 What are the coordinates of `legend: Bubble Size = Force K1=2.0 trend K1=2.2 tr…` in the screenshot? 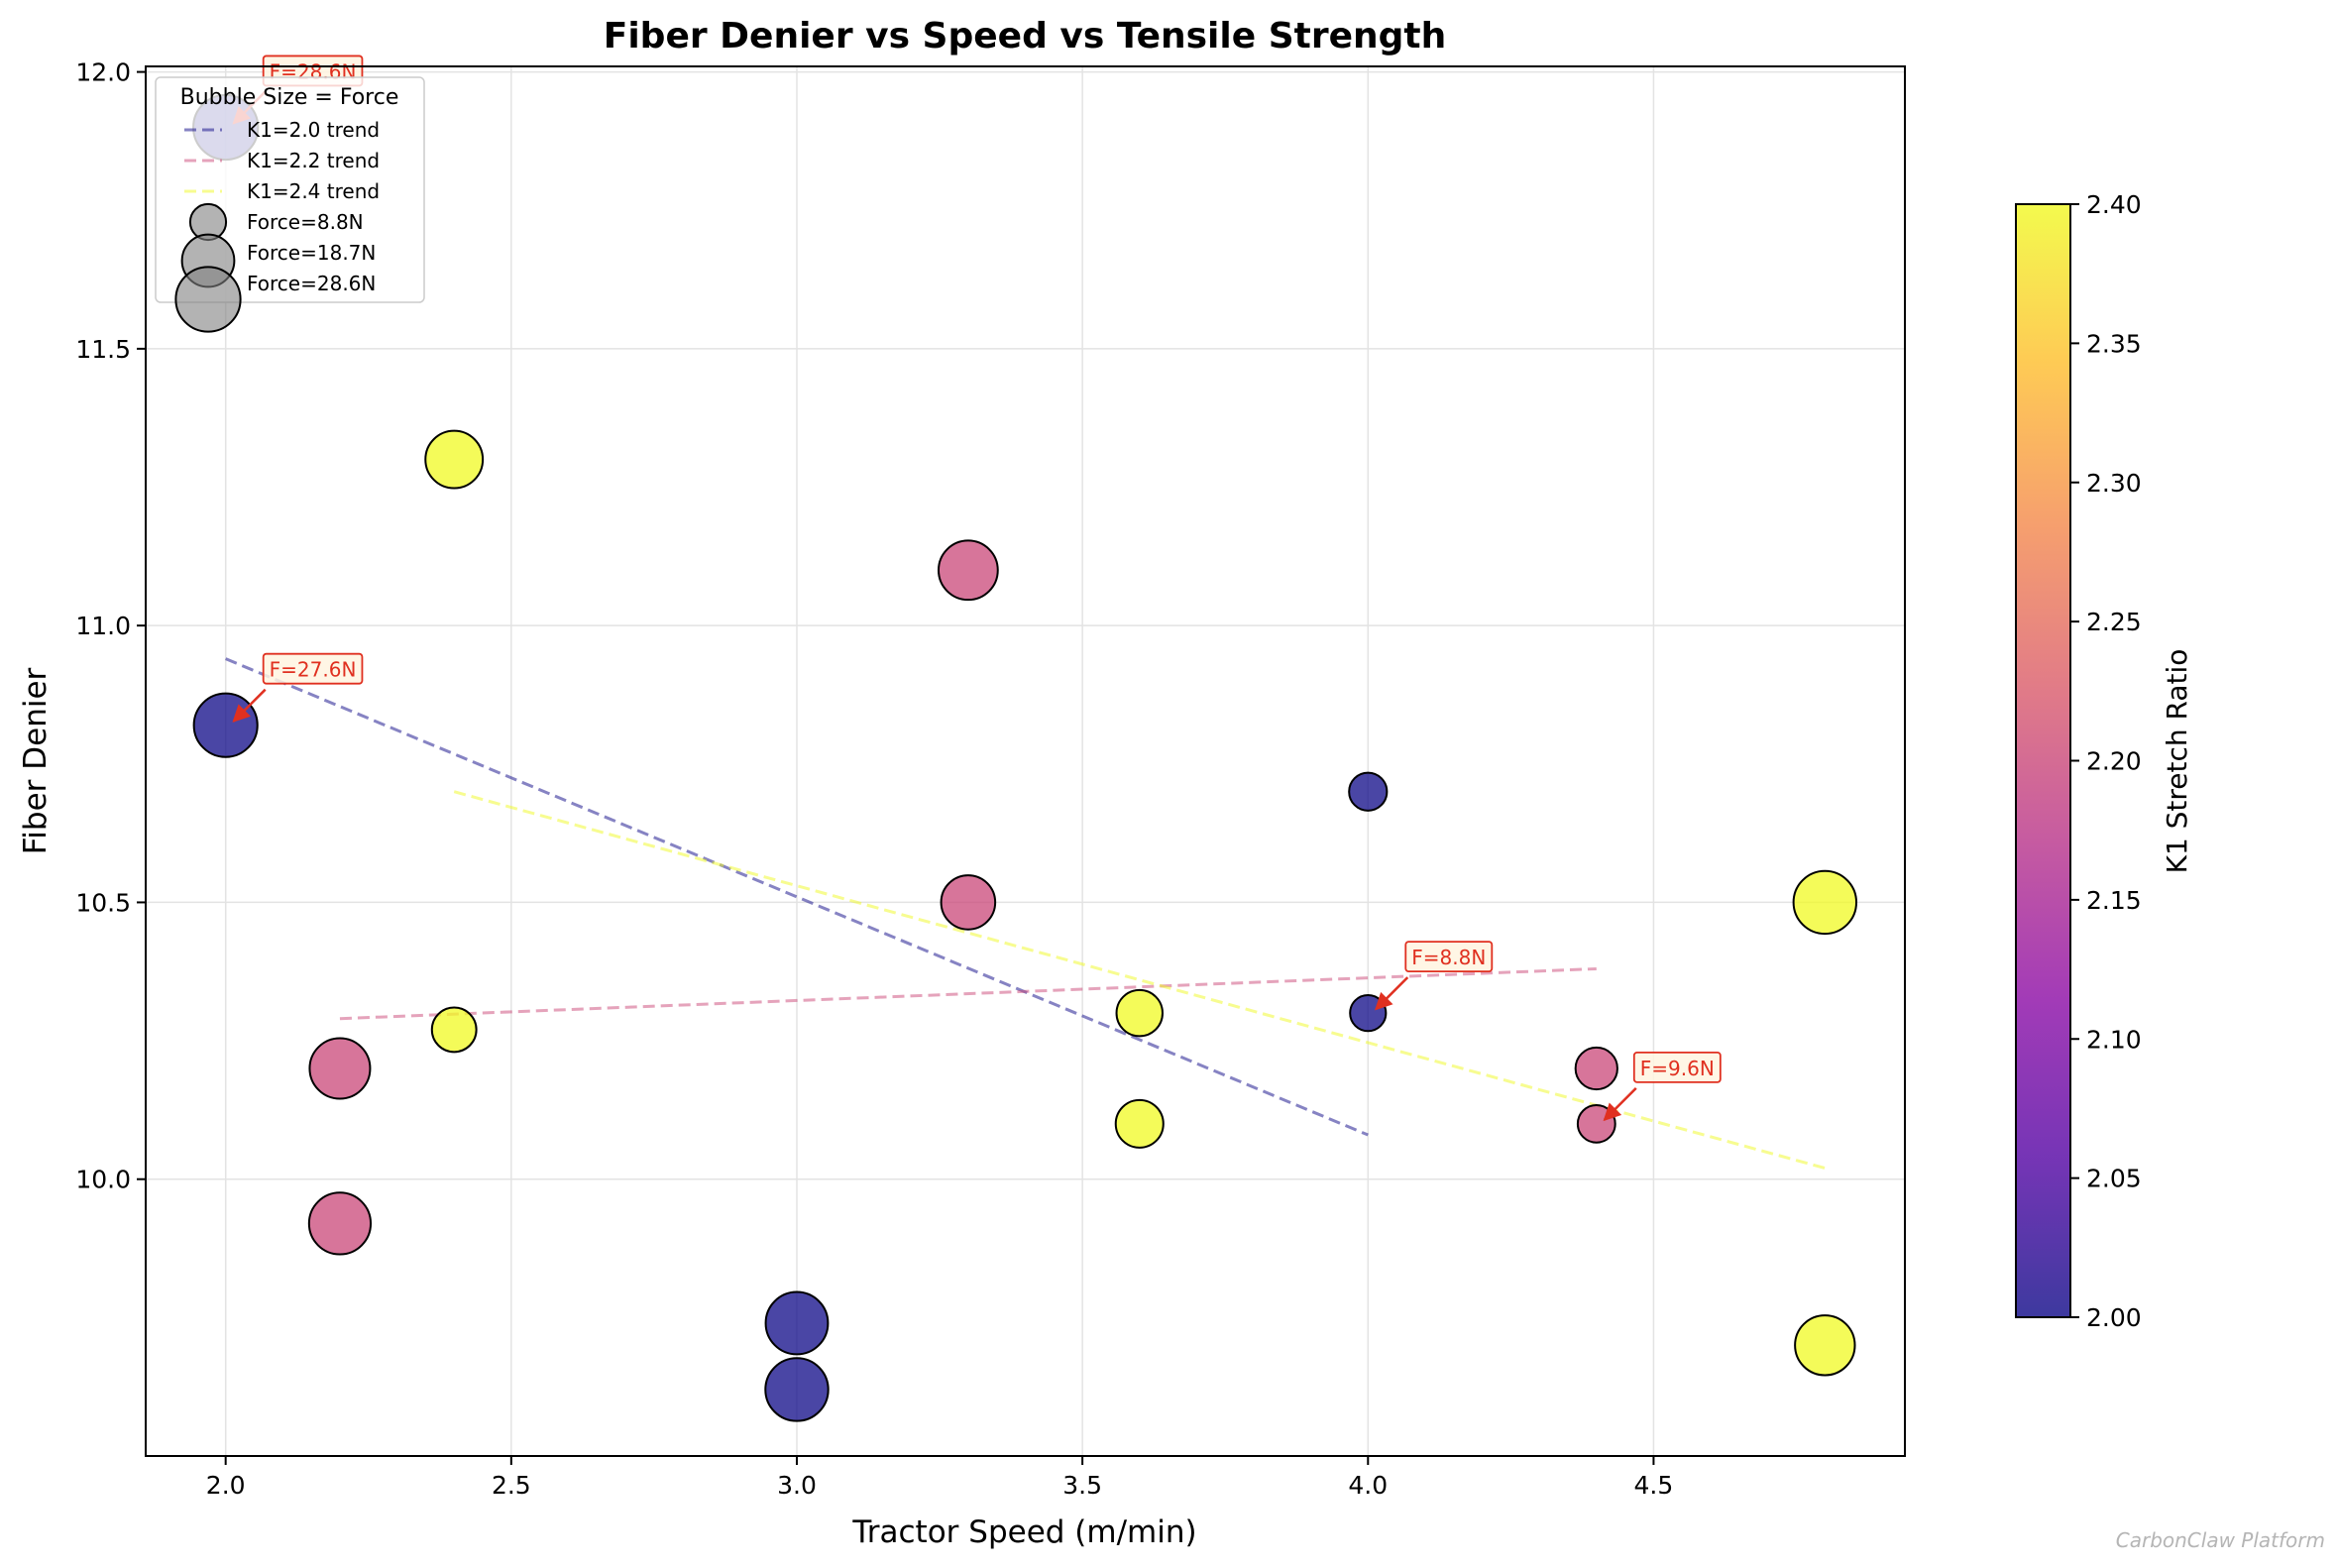 It's located at (290, 204).